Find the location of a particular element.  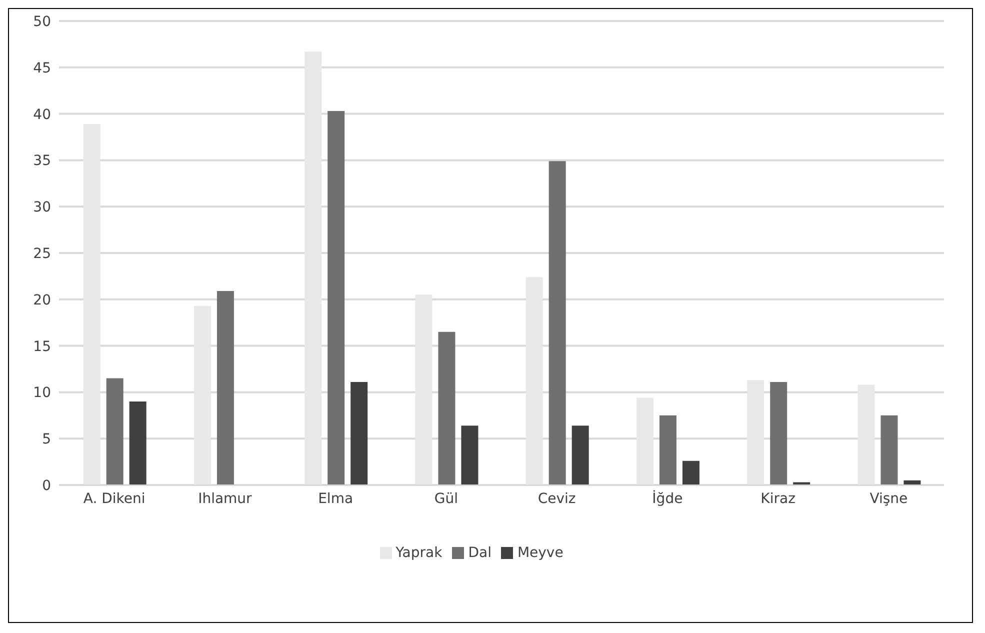

y-tick-label: 5 is located at coordinates (46, 440).